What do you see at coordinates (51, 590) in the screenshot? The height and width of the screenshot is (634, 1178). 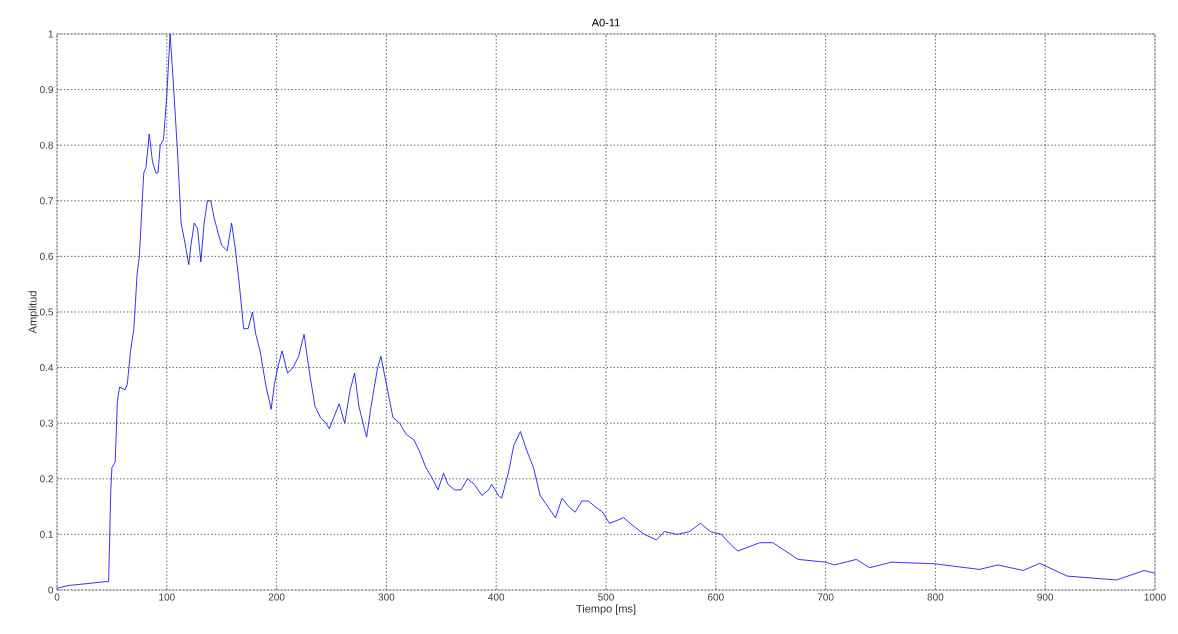 I see `y-tick-label: 0` at bounding box center [51, 590].